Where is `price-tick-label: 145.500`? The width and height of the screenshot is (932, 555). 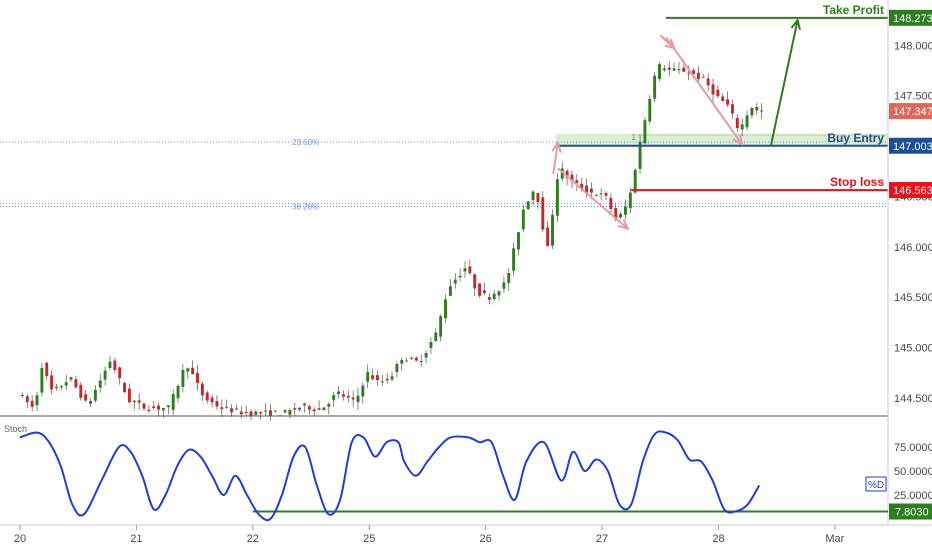 price-tick-label: 145.500 is located at coordinates (913, 298).